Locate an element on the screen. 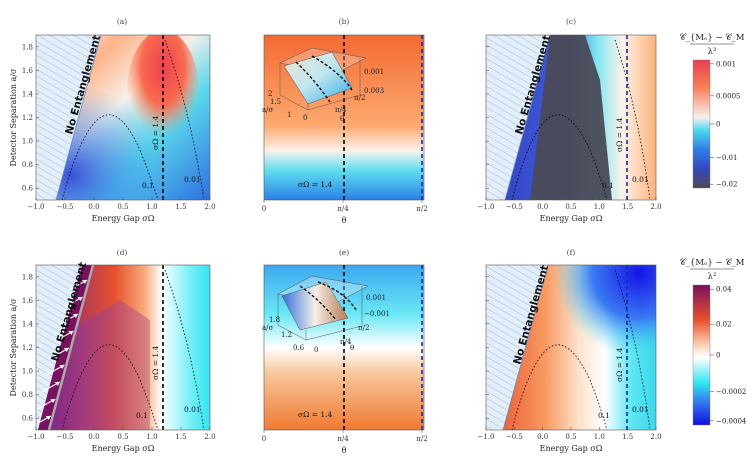 Image resolution: width=747 pixels, height=463 pixels. inset-3d-e: 1.8 1.2 0.6 a/σ 0 π/4 0.001 −0.001 π/2 θ is located at coordinates (326, 314).